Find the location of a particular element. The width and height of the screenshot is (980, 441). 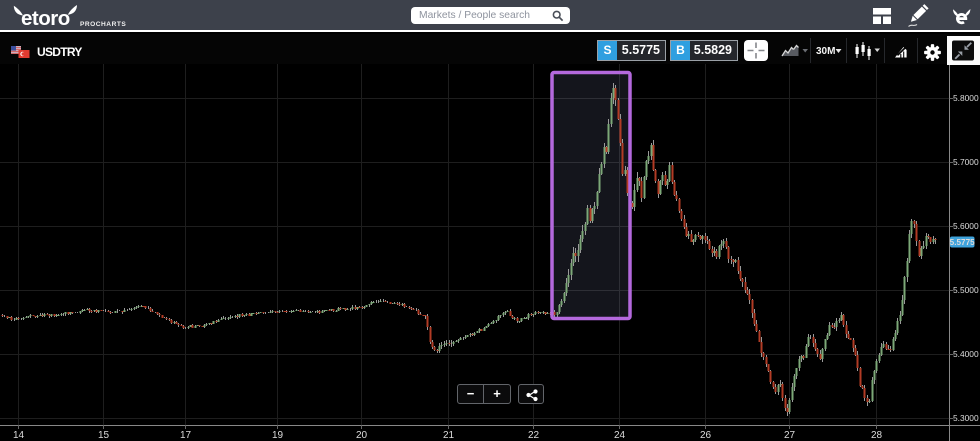

svg-text: 5.3000 is located at coordinates (966, 418).